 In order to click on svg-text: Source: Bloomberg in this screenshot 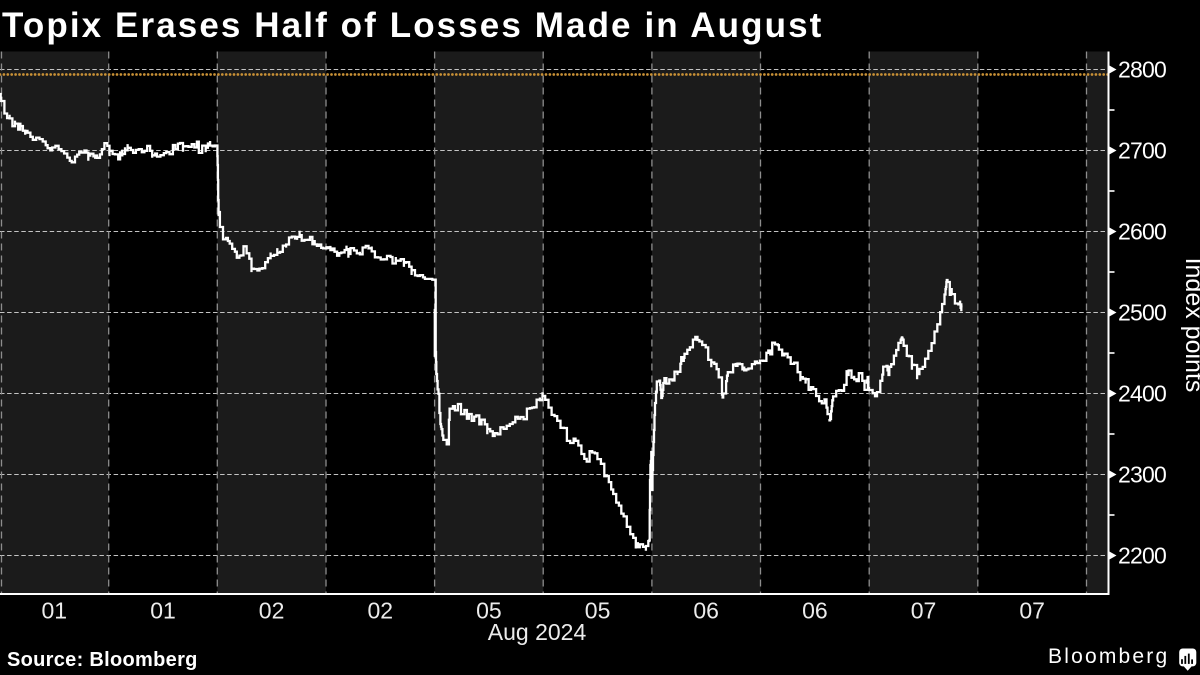, I will do `click(102, 660)`.